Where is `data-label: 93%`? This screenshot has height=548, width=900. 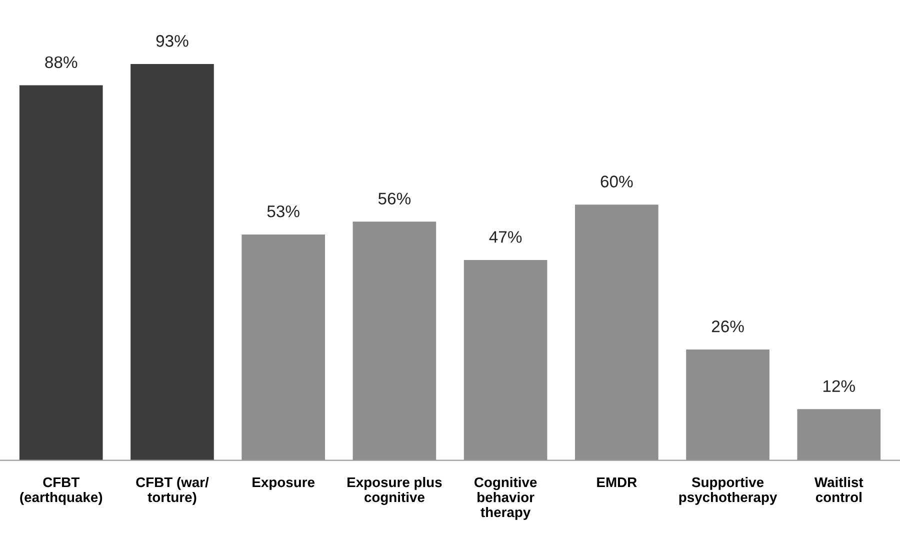
data-label: 93% is located at coordinates (172, 41).